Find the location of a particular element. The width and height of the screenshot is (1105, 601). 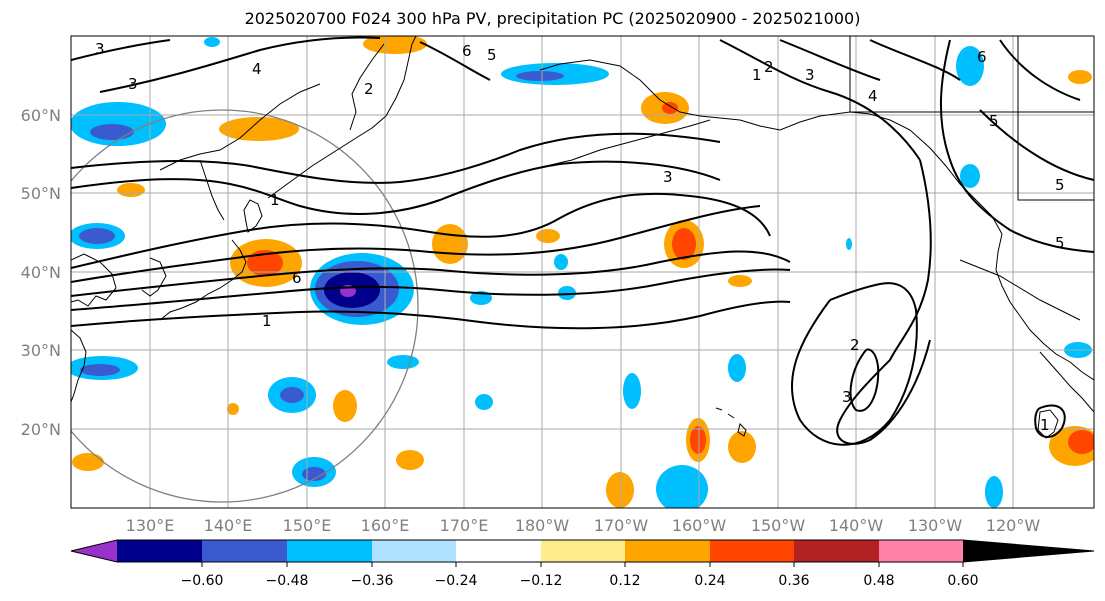

lon-label: 160°W is located at coordinates (699, 525).